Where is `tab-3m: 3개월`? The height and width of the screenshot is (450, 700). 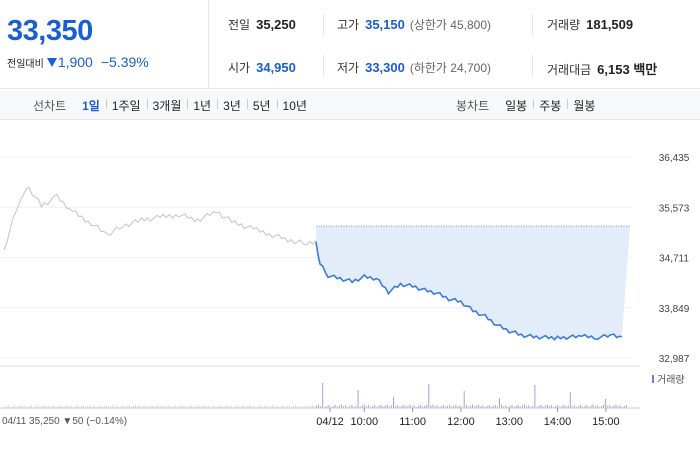 tab-3m: 3개월 is located at coordinates (167, 105).